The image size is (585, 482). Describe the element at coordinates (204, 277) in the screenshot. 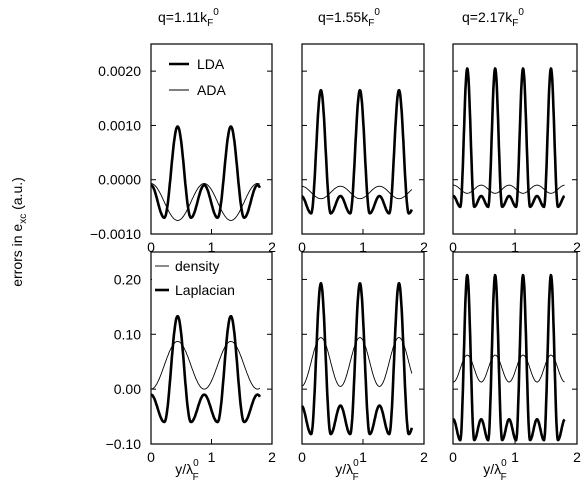

I see `legend-background` at that location.